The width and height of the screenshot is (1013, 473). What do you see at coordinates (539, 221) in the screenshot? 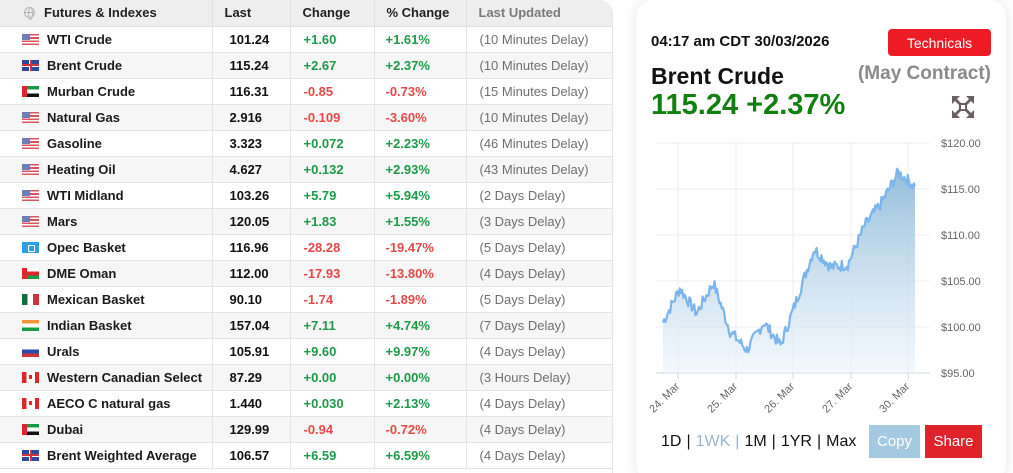
I see `last-updated-value: (3 Days Delay)` at bounding box center [539, 221].